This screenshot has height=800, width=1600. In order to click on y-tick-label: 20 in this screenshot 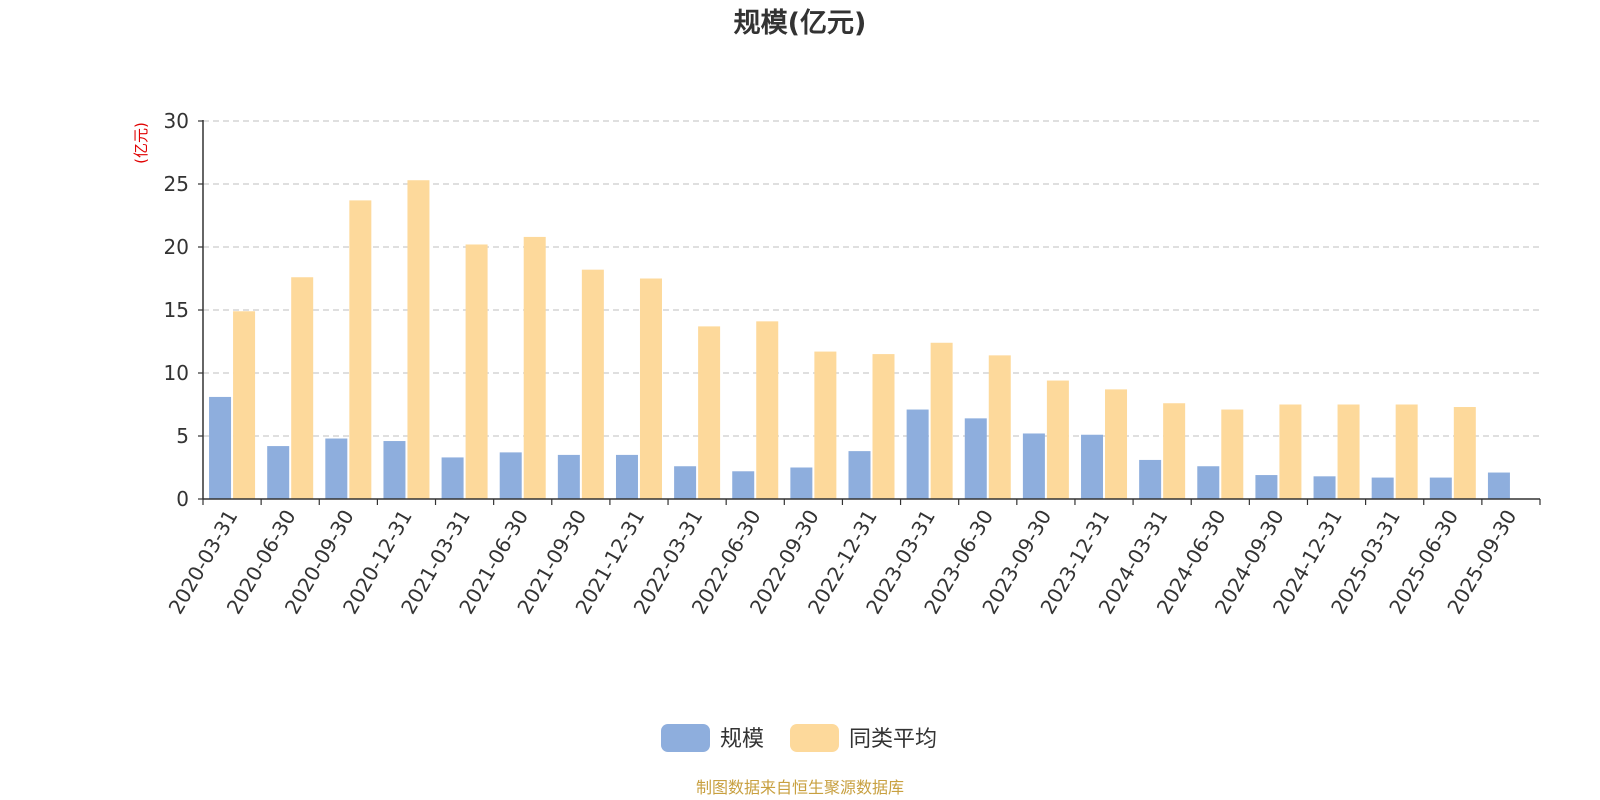, I will do `click(176, 247)`.